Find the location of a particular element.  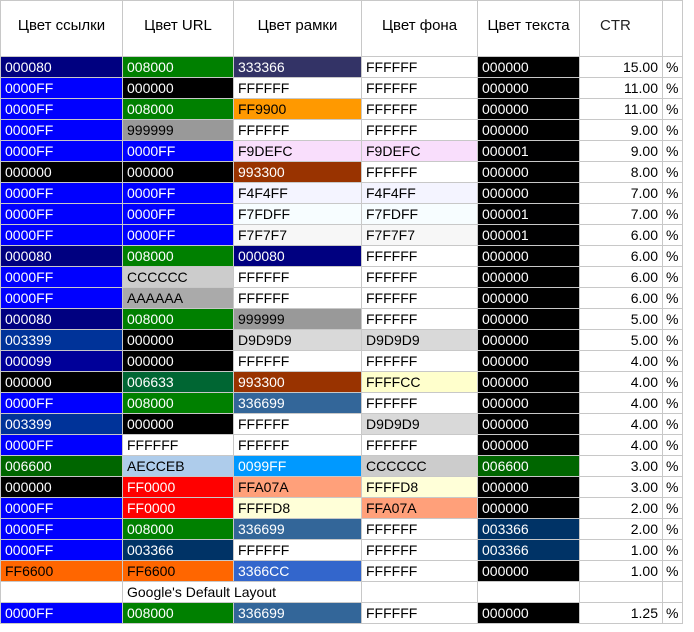

link-color-cell: 000080 is located at coordinates (61, 319).